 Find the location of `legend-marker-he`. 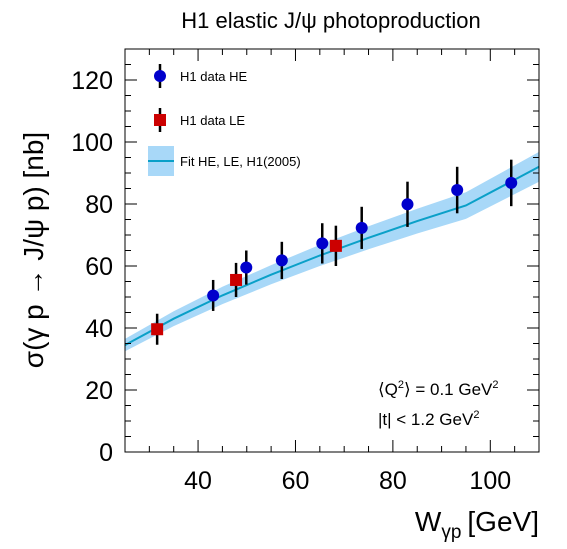

legend-marker-he is located at coordinates (160, 76).